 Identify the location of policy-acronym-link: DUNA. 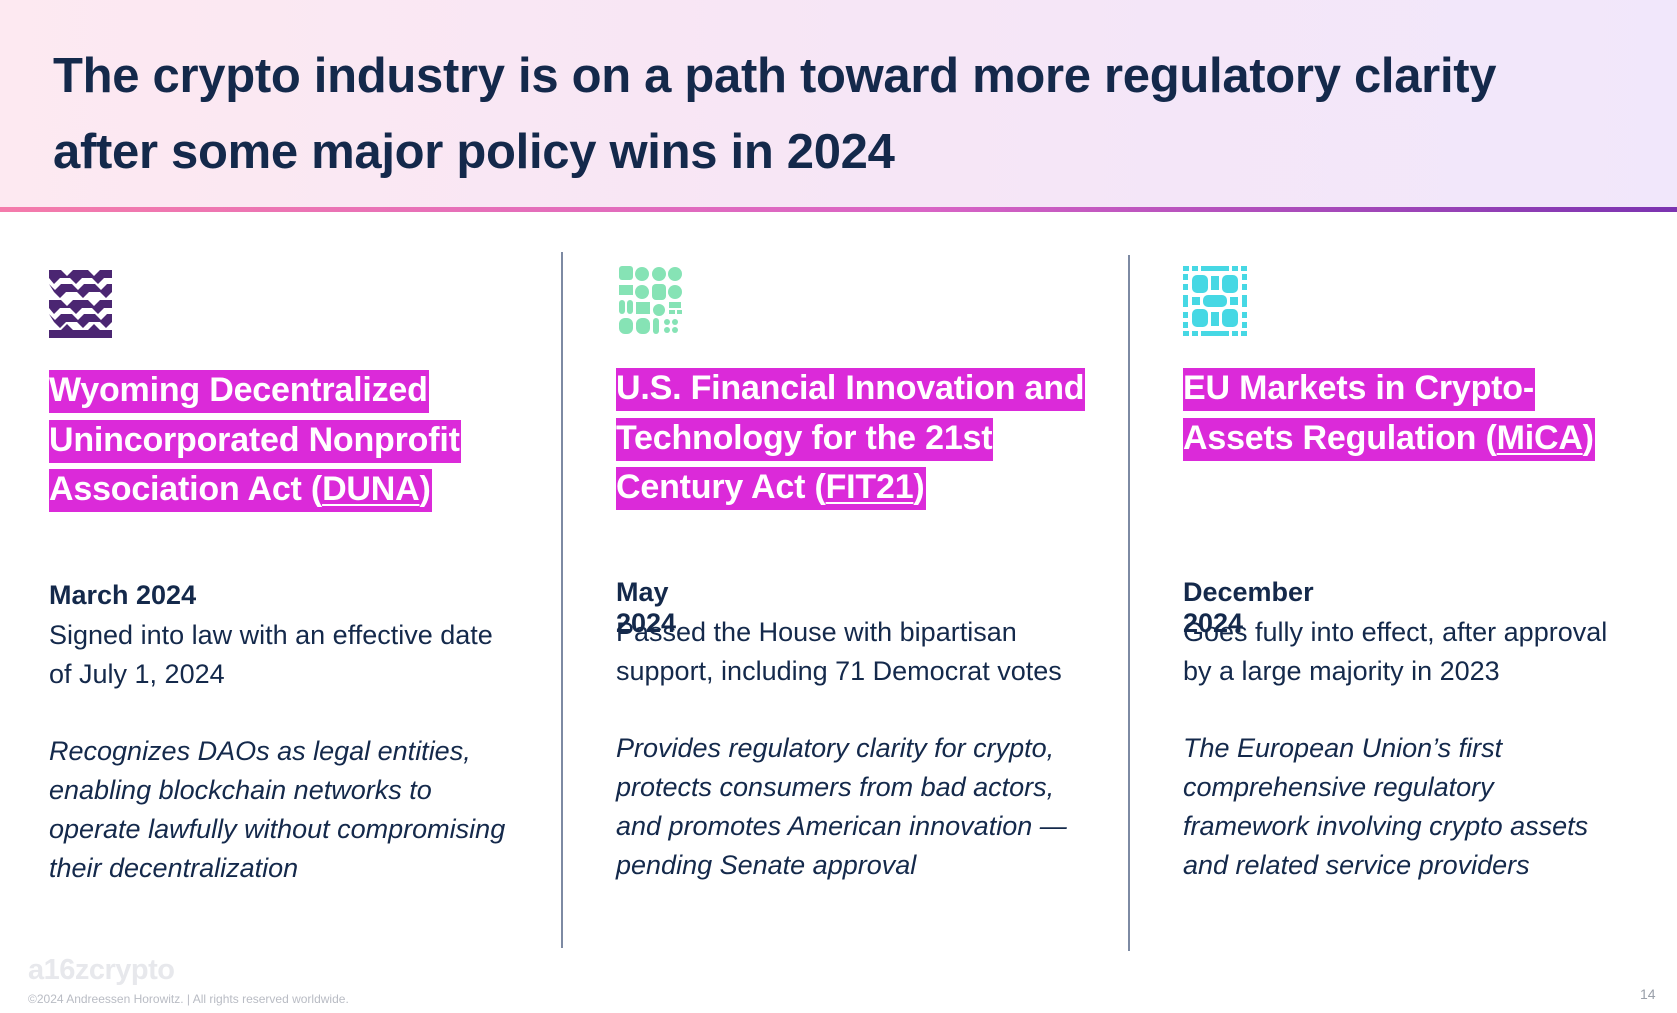
(371, 489).